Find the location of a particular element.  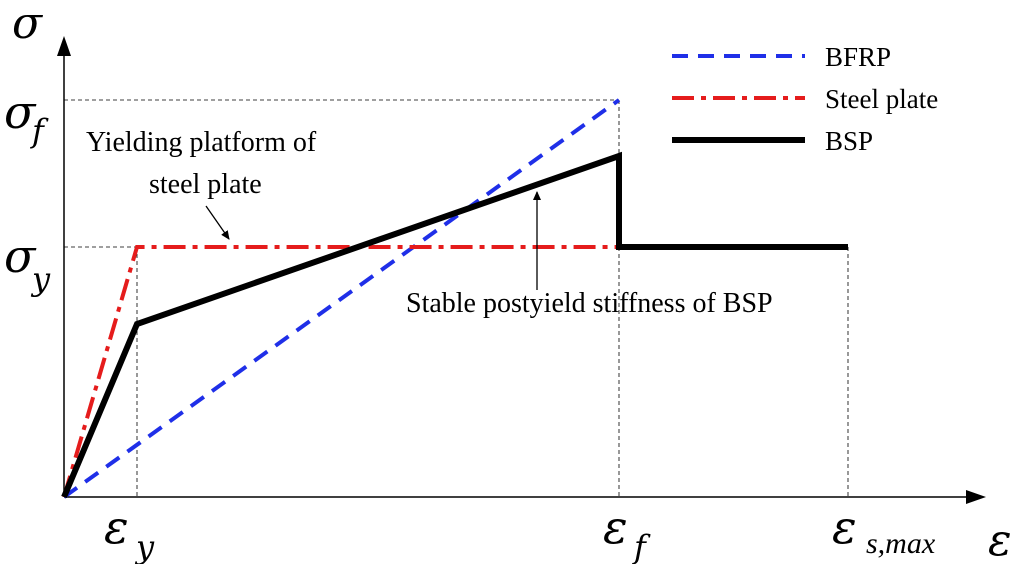

sigma-f-label: σ f is located at coordinates (26, 117).